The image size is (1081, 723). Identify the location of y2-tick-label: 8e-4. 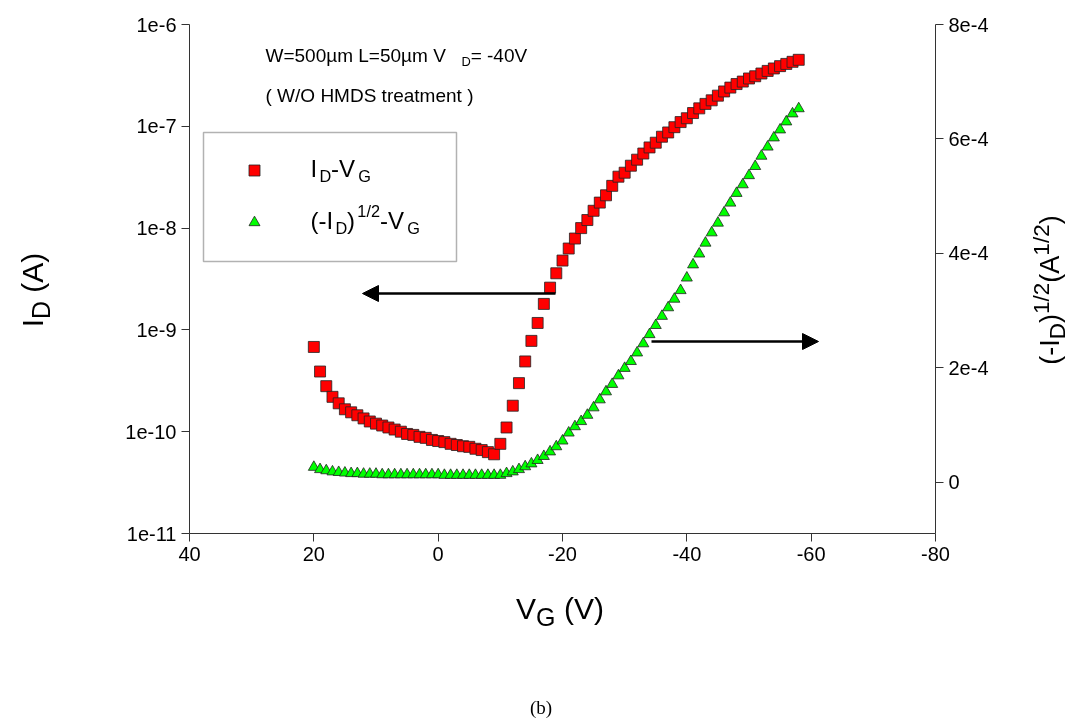
(968, 24).